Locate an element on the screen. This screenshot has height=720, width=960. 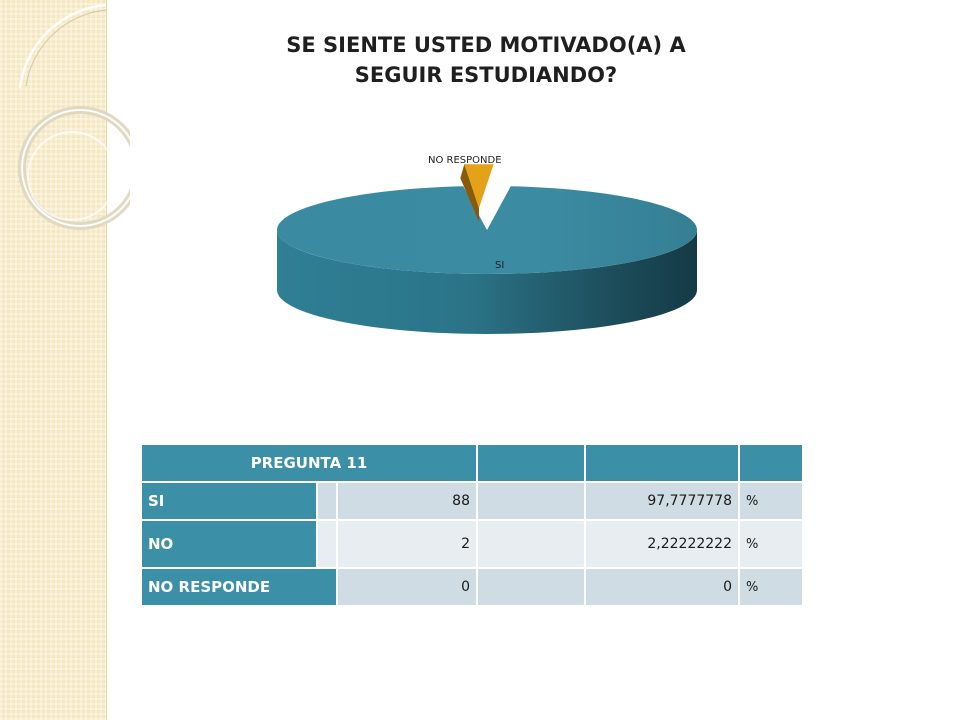
pie-slice-si is located at coordinates (486, 230).